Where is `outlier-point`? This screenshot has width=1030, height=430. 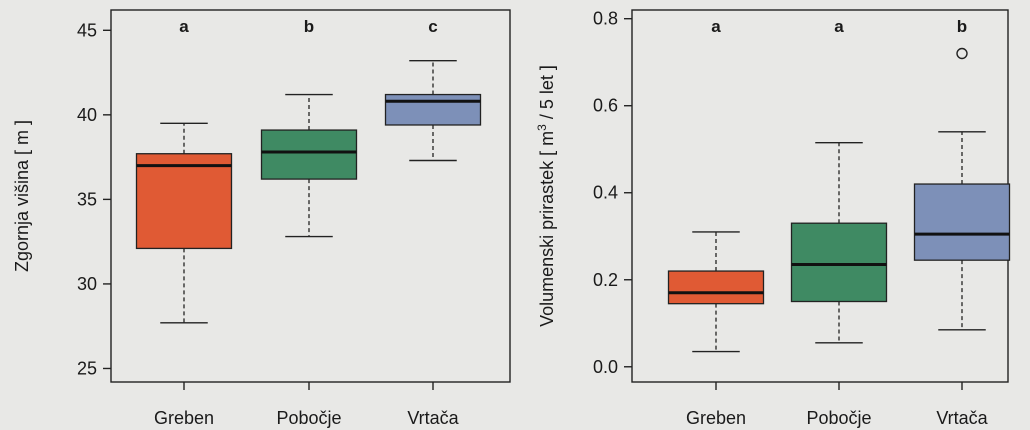
outlier-point is located at coordinates (962, 53).